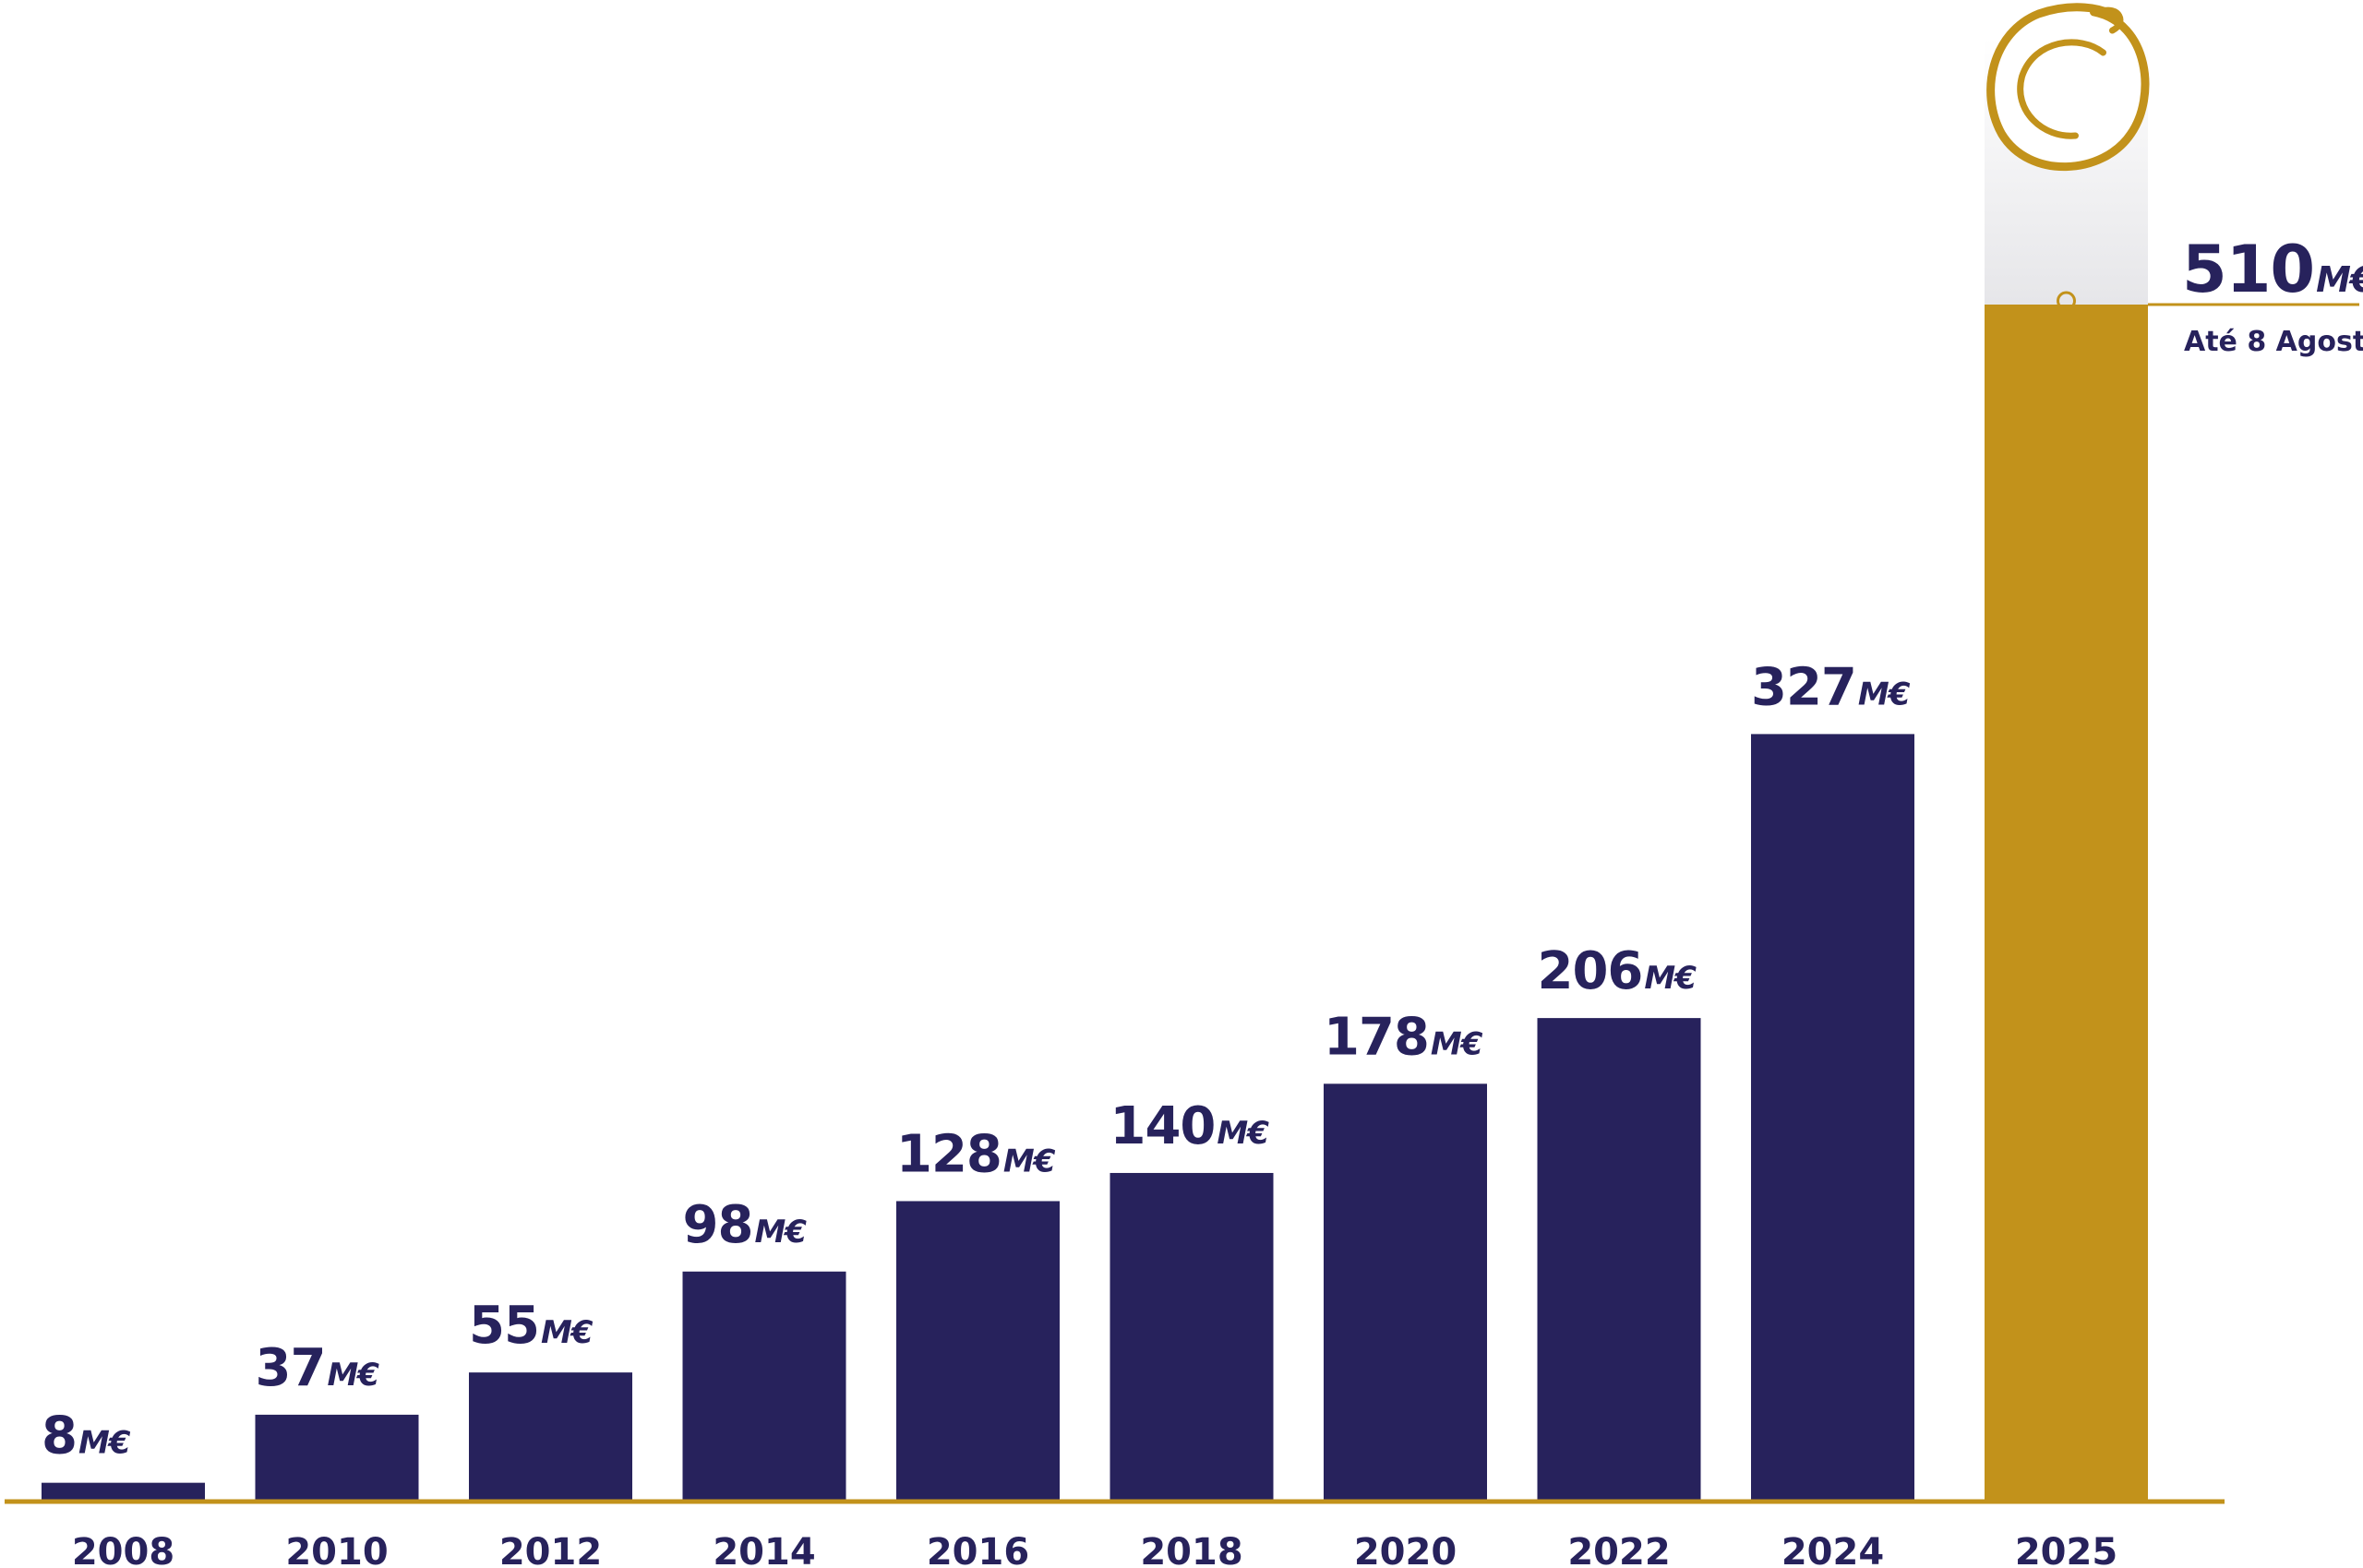 Image resolution: width=2363 pixels, height=1568 pixels. I want to click on bar-2024, so click(1832, 1118).